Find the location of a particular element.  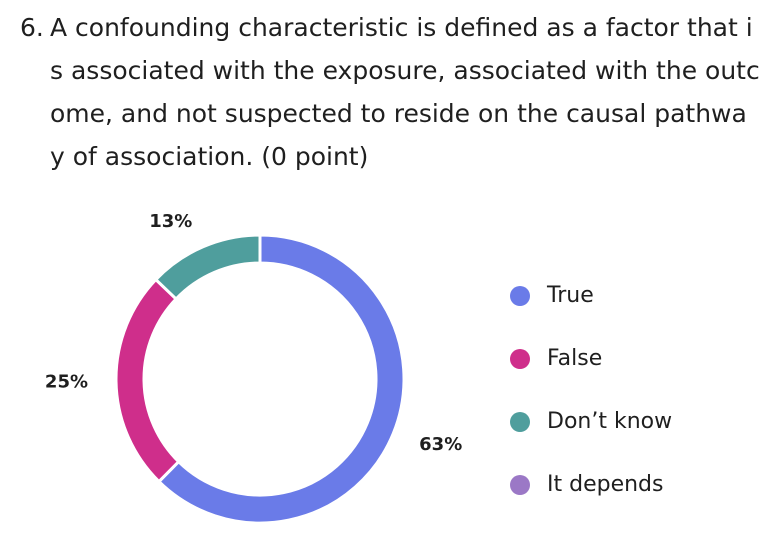

legend-item-3: It depends is located at coordinates (591, 484).